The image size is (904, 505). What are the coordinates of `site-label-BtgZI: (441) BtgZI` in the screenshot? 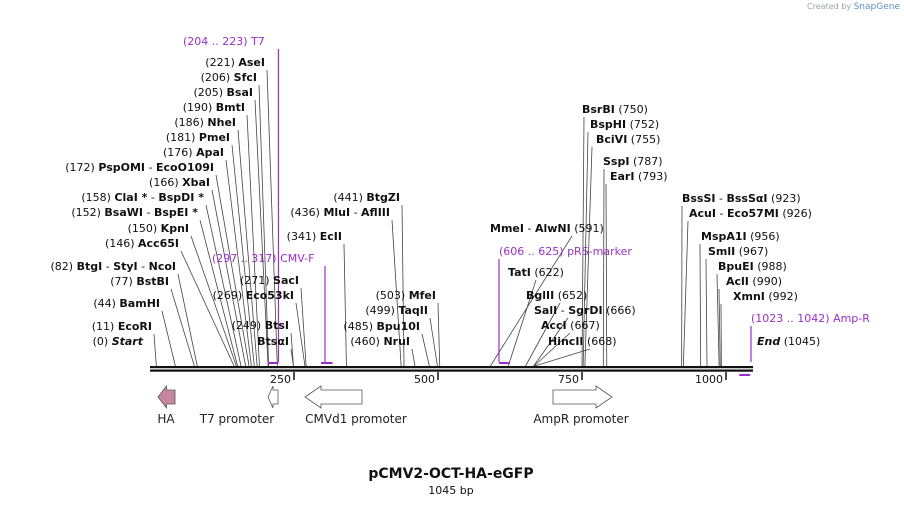 It's located at (366, 197).